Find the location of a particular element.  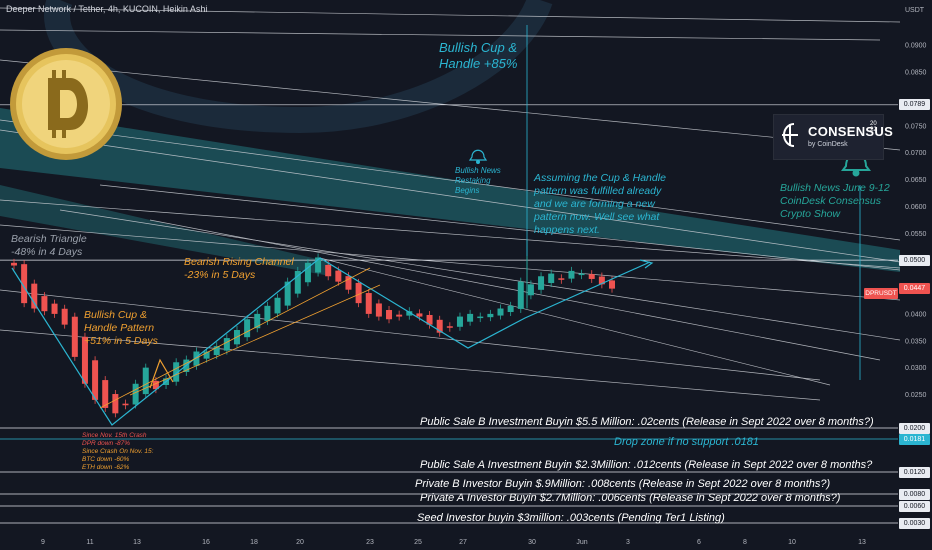

consensus-mark-icon is located at coordinates (790, 135).